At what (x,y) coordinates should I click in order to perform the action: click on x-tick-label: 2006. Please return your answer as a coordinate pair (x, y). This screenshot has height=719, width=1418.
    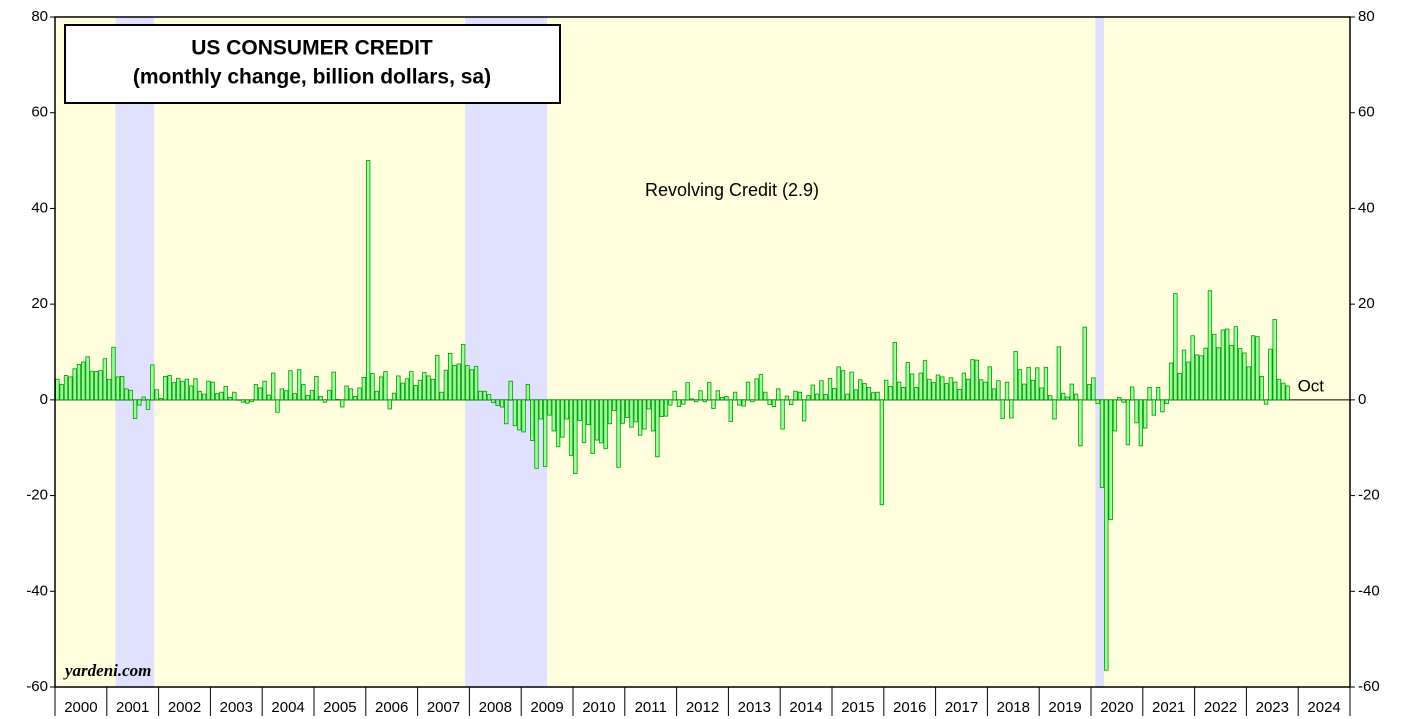
    Looking at the image, I should click on (391, 707).